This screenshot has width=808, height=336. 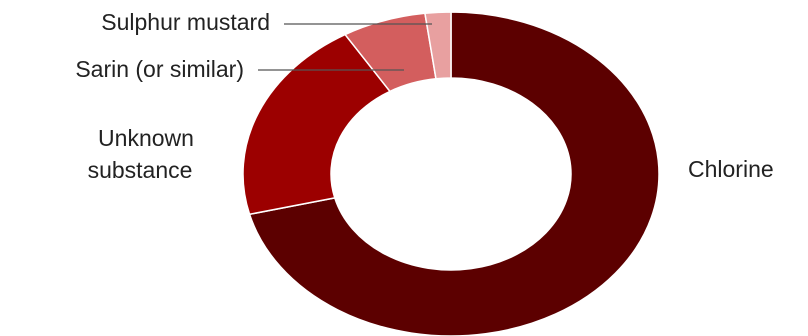 I want to click on label-unknown-substance-line1: Unknown, so click(x=146, y=138).